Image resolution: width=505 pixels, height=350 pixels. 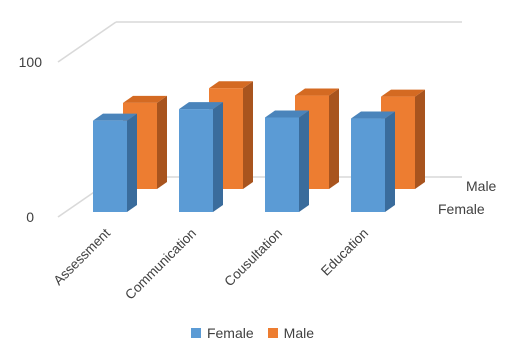 I want to click on bar-female-0-top, so click(x=115, y=117).